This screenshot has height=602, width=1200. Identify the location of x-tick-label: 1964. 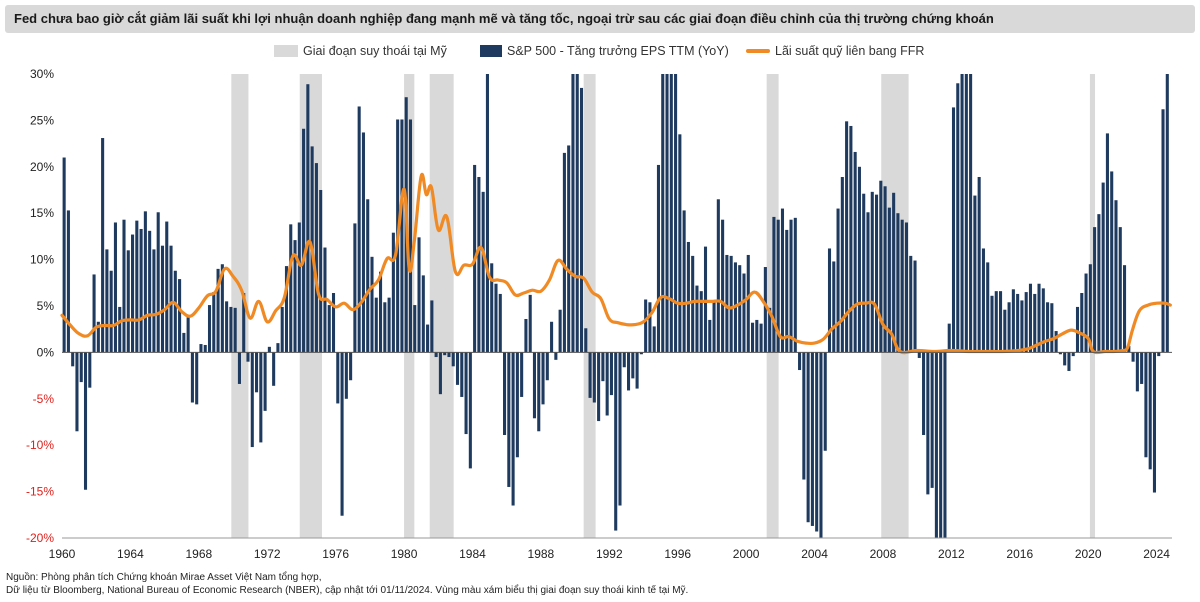
(130, 554).